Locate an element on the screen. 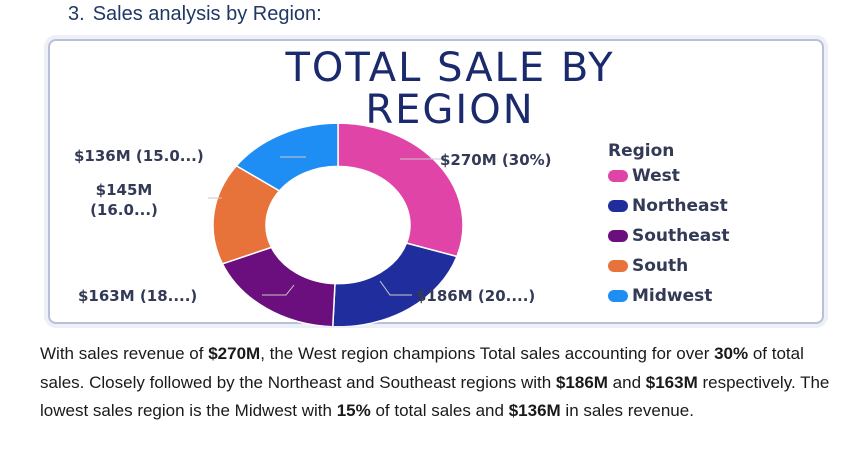 This screenshot has width=863, height=459. donut-chart is located at coordinates (336, 224).